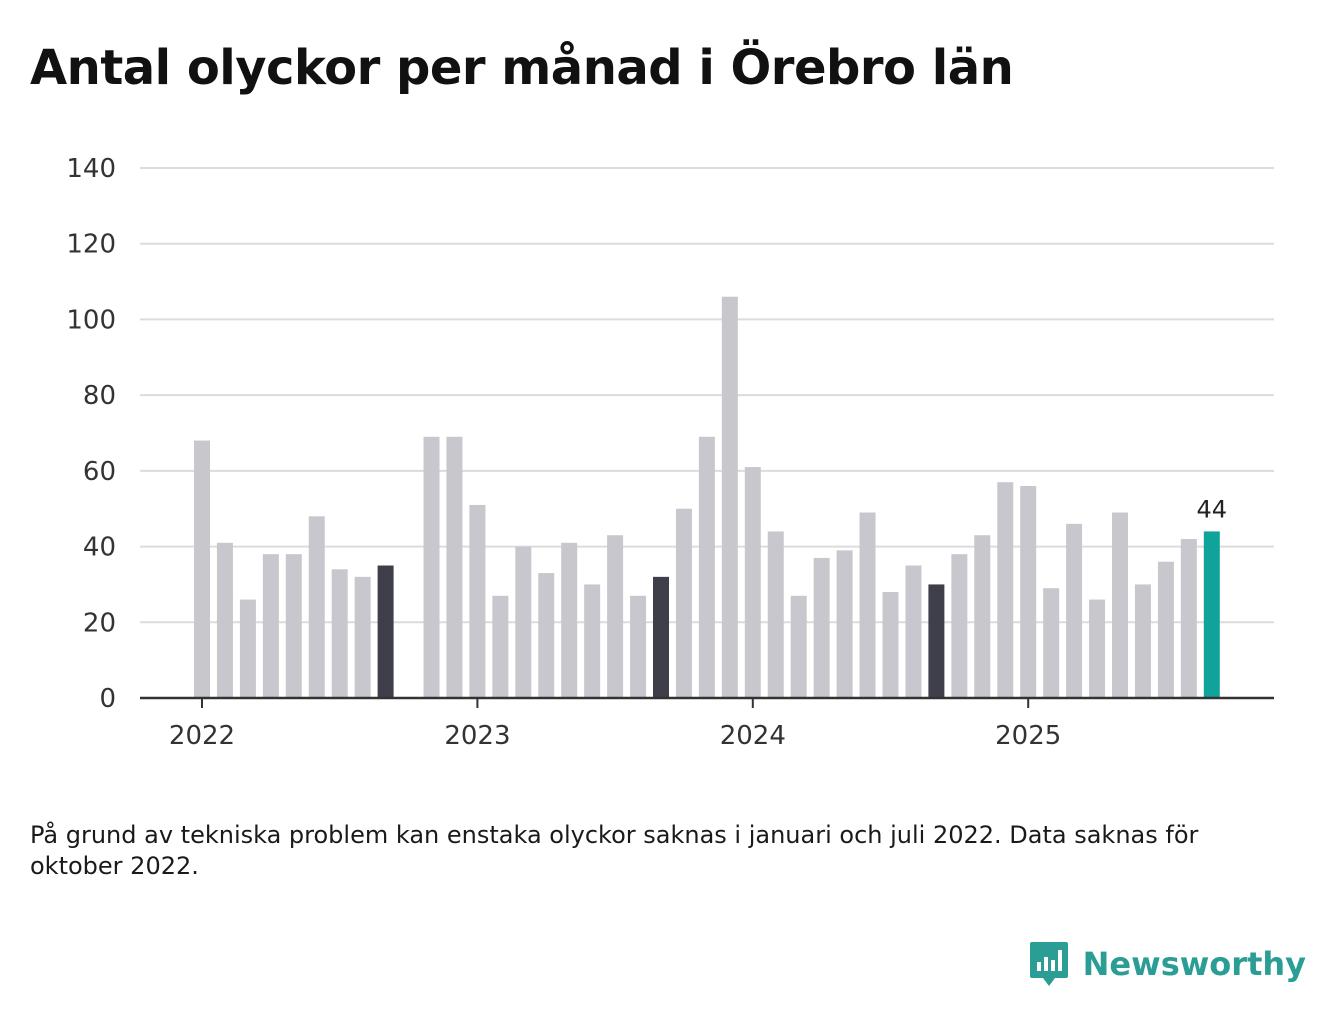 Image resolution: width=1340 pixels, height=1020 pixels. I want to click on chart-title: Antal olyckor per månad i Örebro län, so click(522, 68).